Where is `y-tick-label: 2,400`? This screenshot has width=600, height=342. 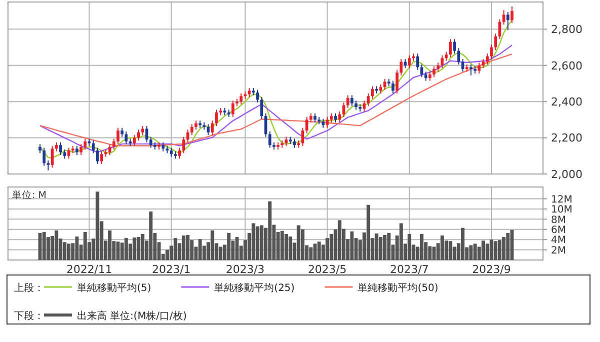 y-tick-label: 2,400 is located at coordinates (566, 102).